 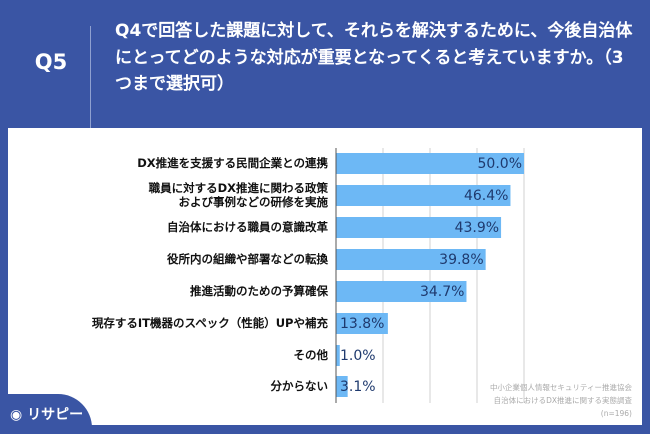 I want to click on category-label: DX推進を支援する民間企業との連携, so click(x=232, y=163).